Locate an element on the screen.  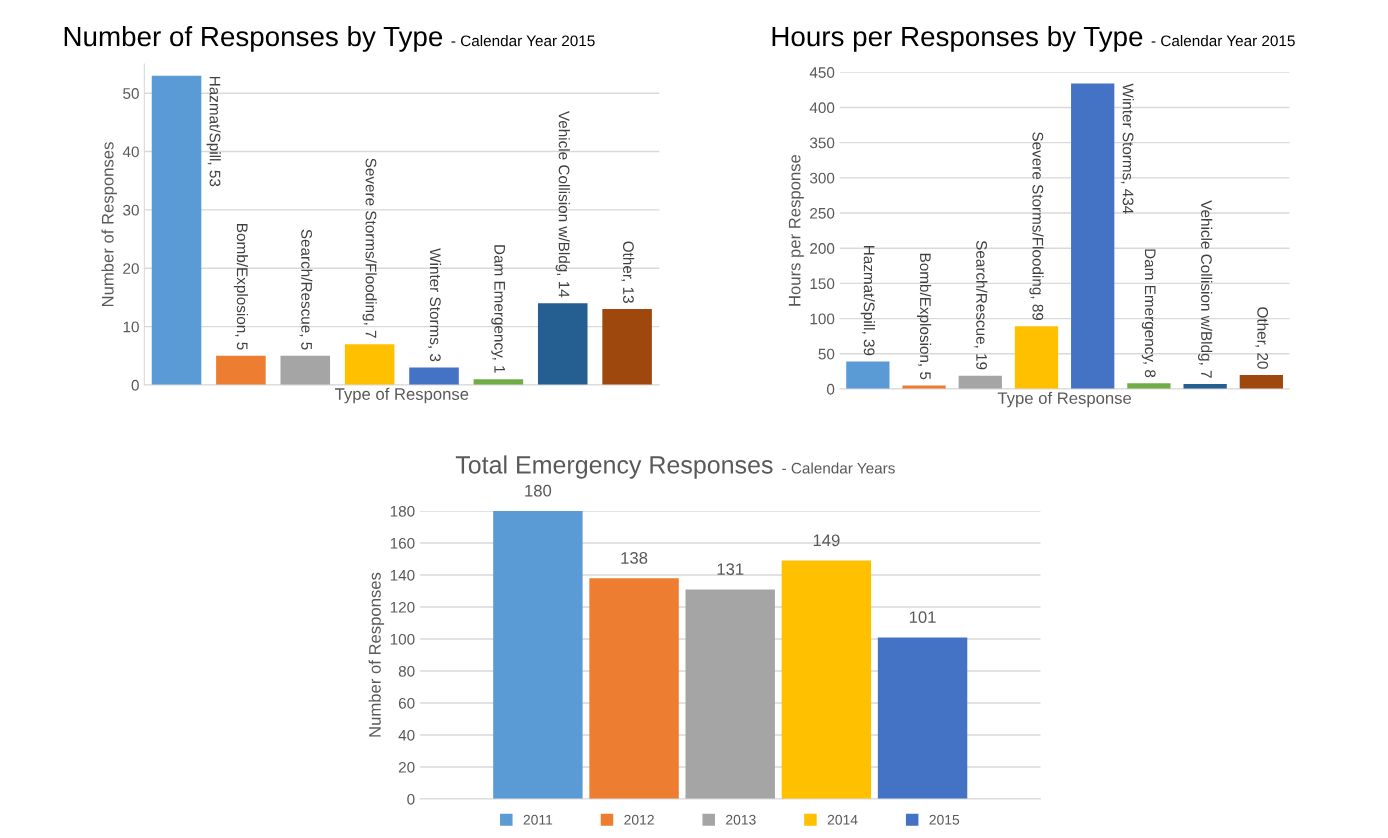
y-tick-label: 300 is located at coordinates (822, 178).